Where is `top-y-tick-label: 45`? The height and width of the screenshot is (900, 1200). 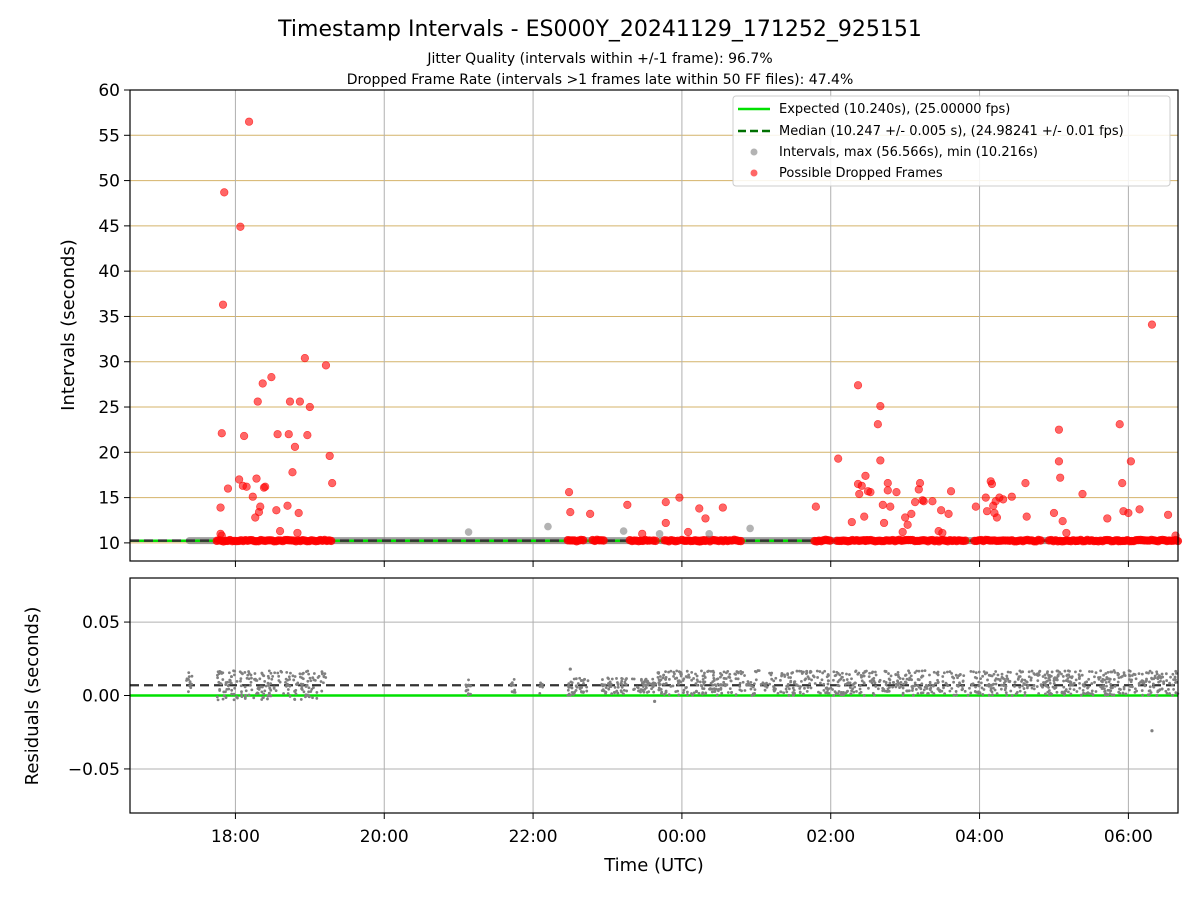 top-y-tick-label: 45 is located at coordinates (109, 227).